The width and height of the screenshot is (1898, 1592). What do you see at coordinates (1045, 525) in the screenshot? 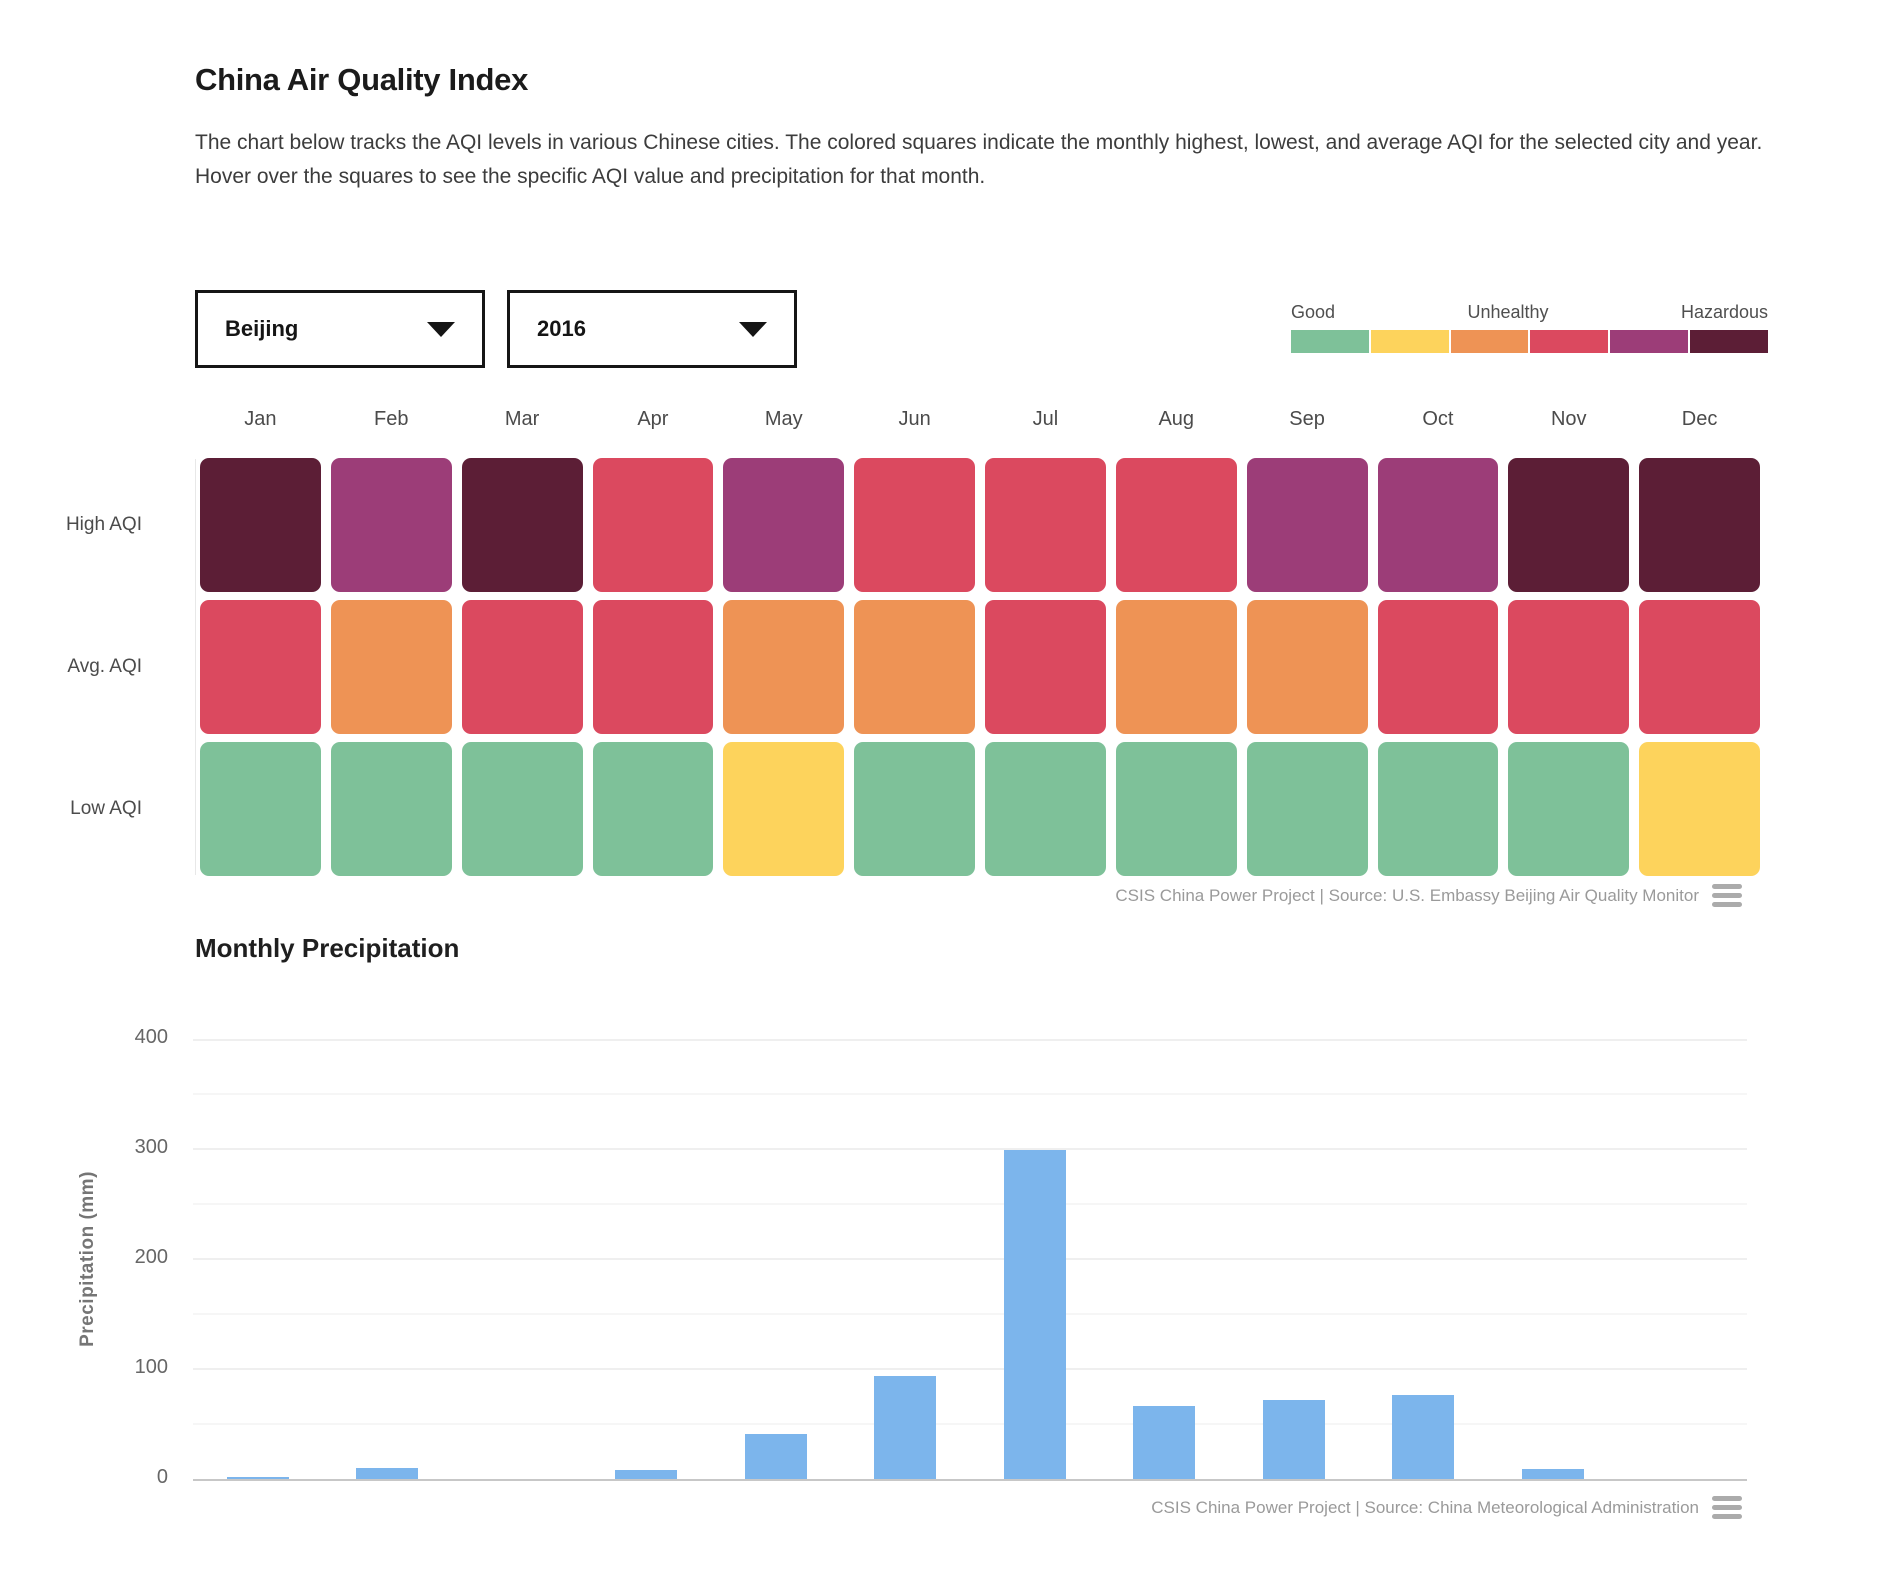
I see `aqi-cell-high-aqi-jul` at bounding box center [1045, 525].